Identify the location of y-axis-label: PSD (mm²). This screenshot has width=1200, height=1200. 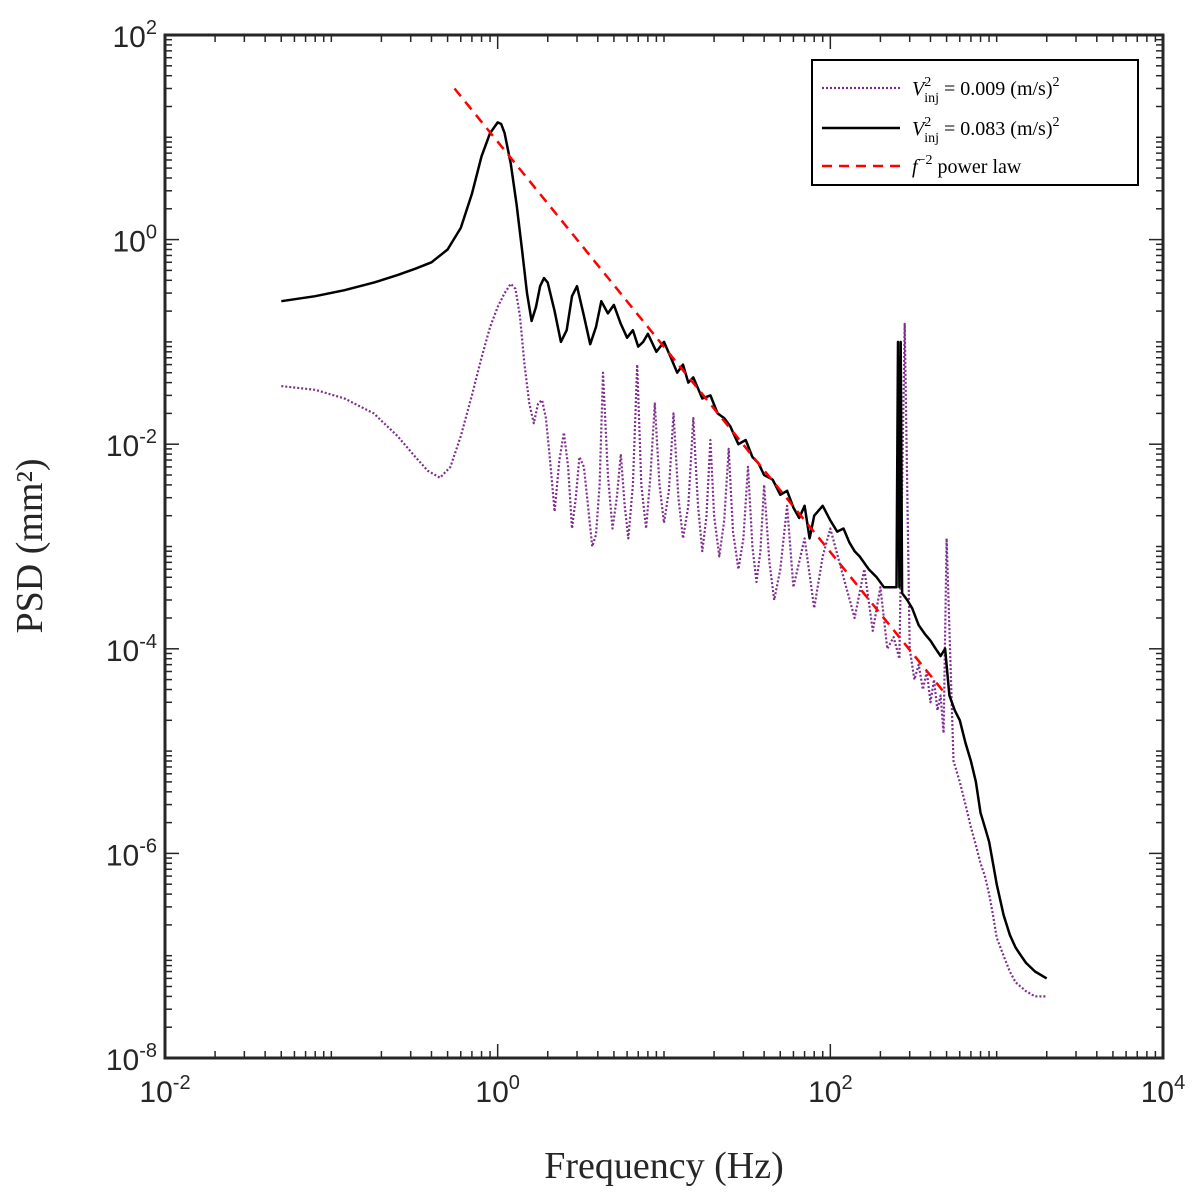
(30, 545).